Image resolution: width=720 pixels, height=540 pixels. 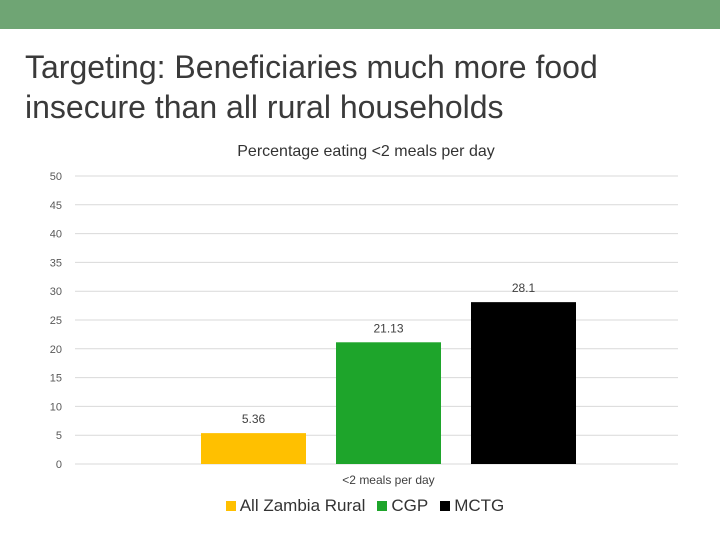 I want to click on bar-data-label: 21.13, so click(x=388, y=328).